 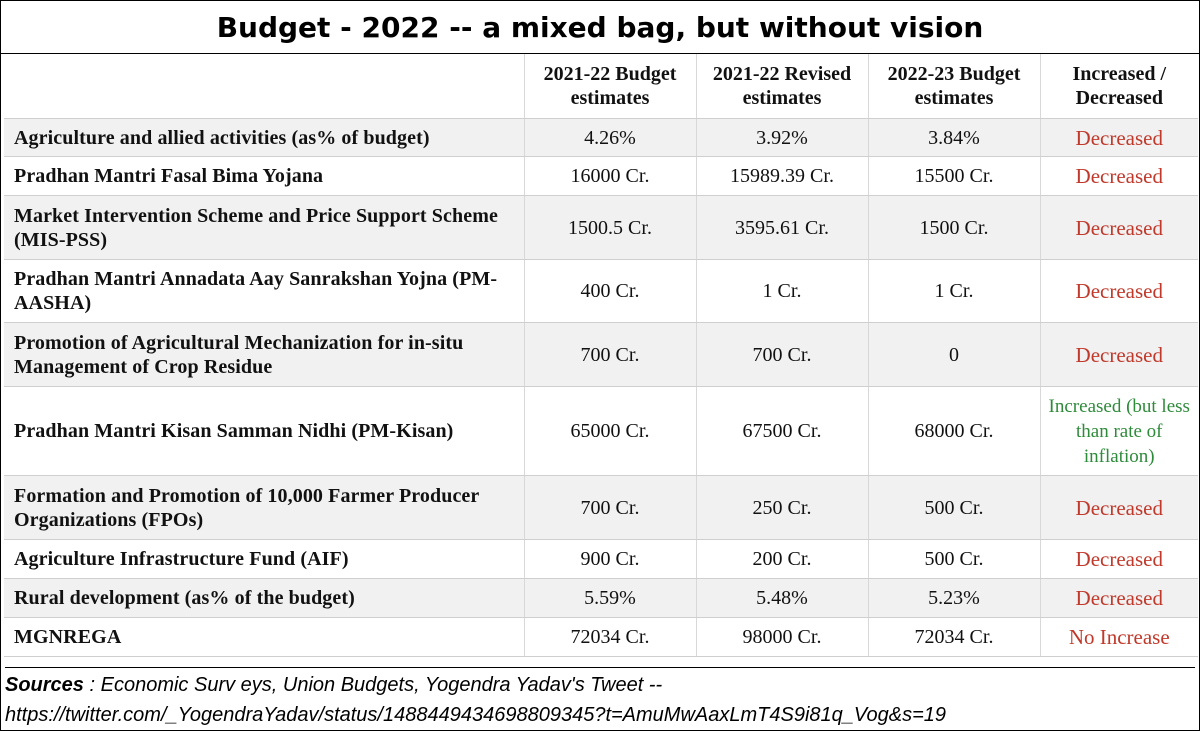 I want to click on cell-be-2022-23: 15500 Cr., so click(x=953, y=176).